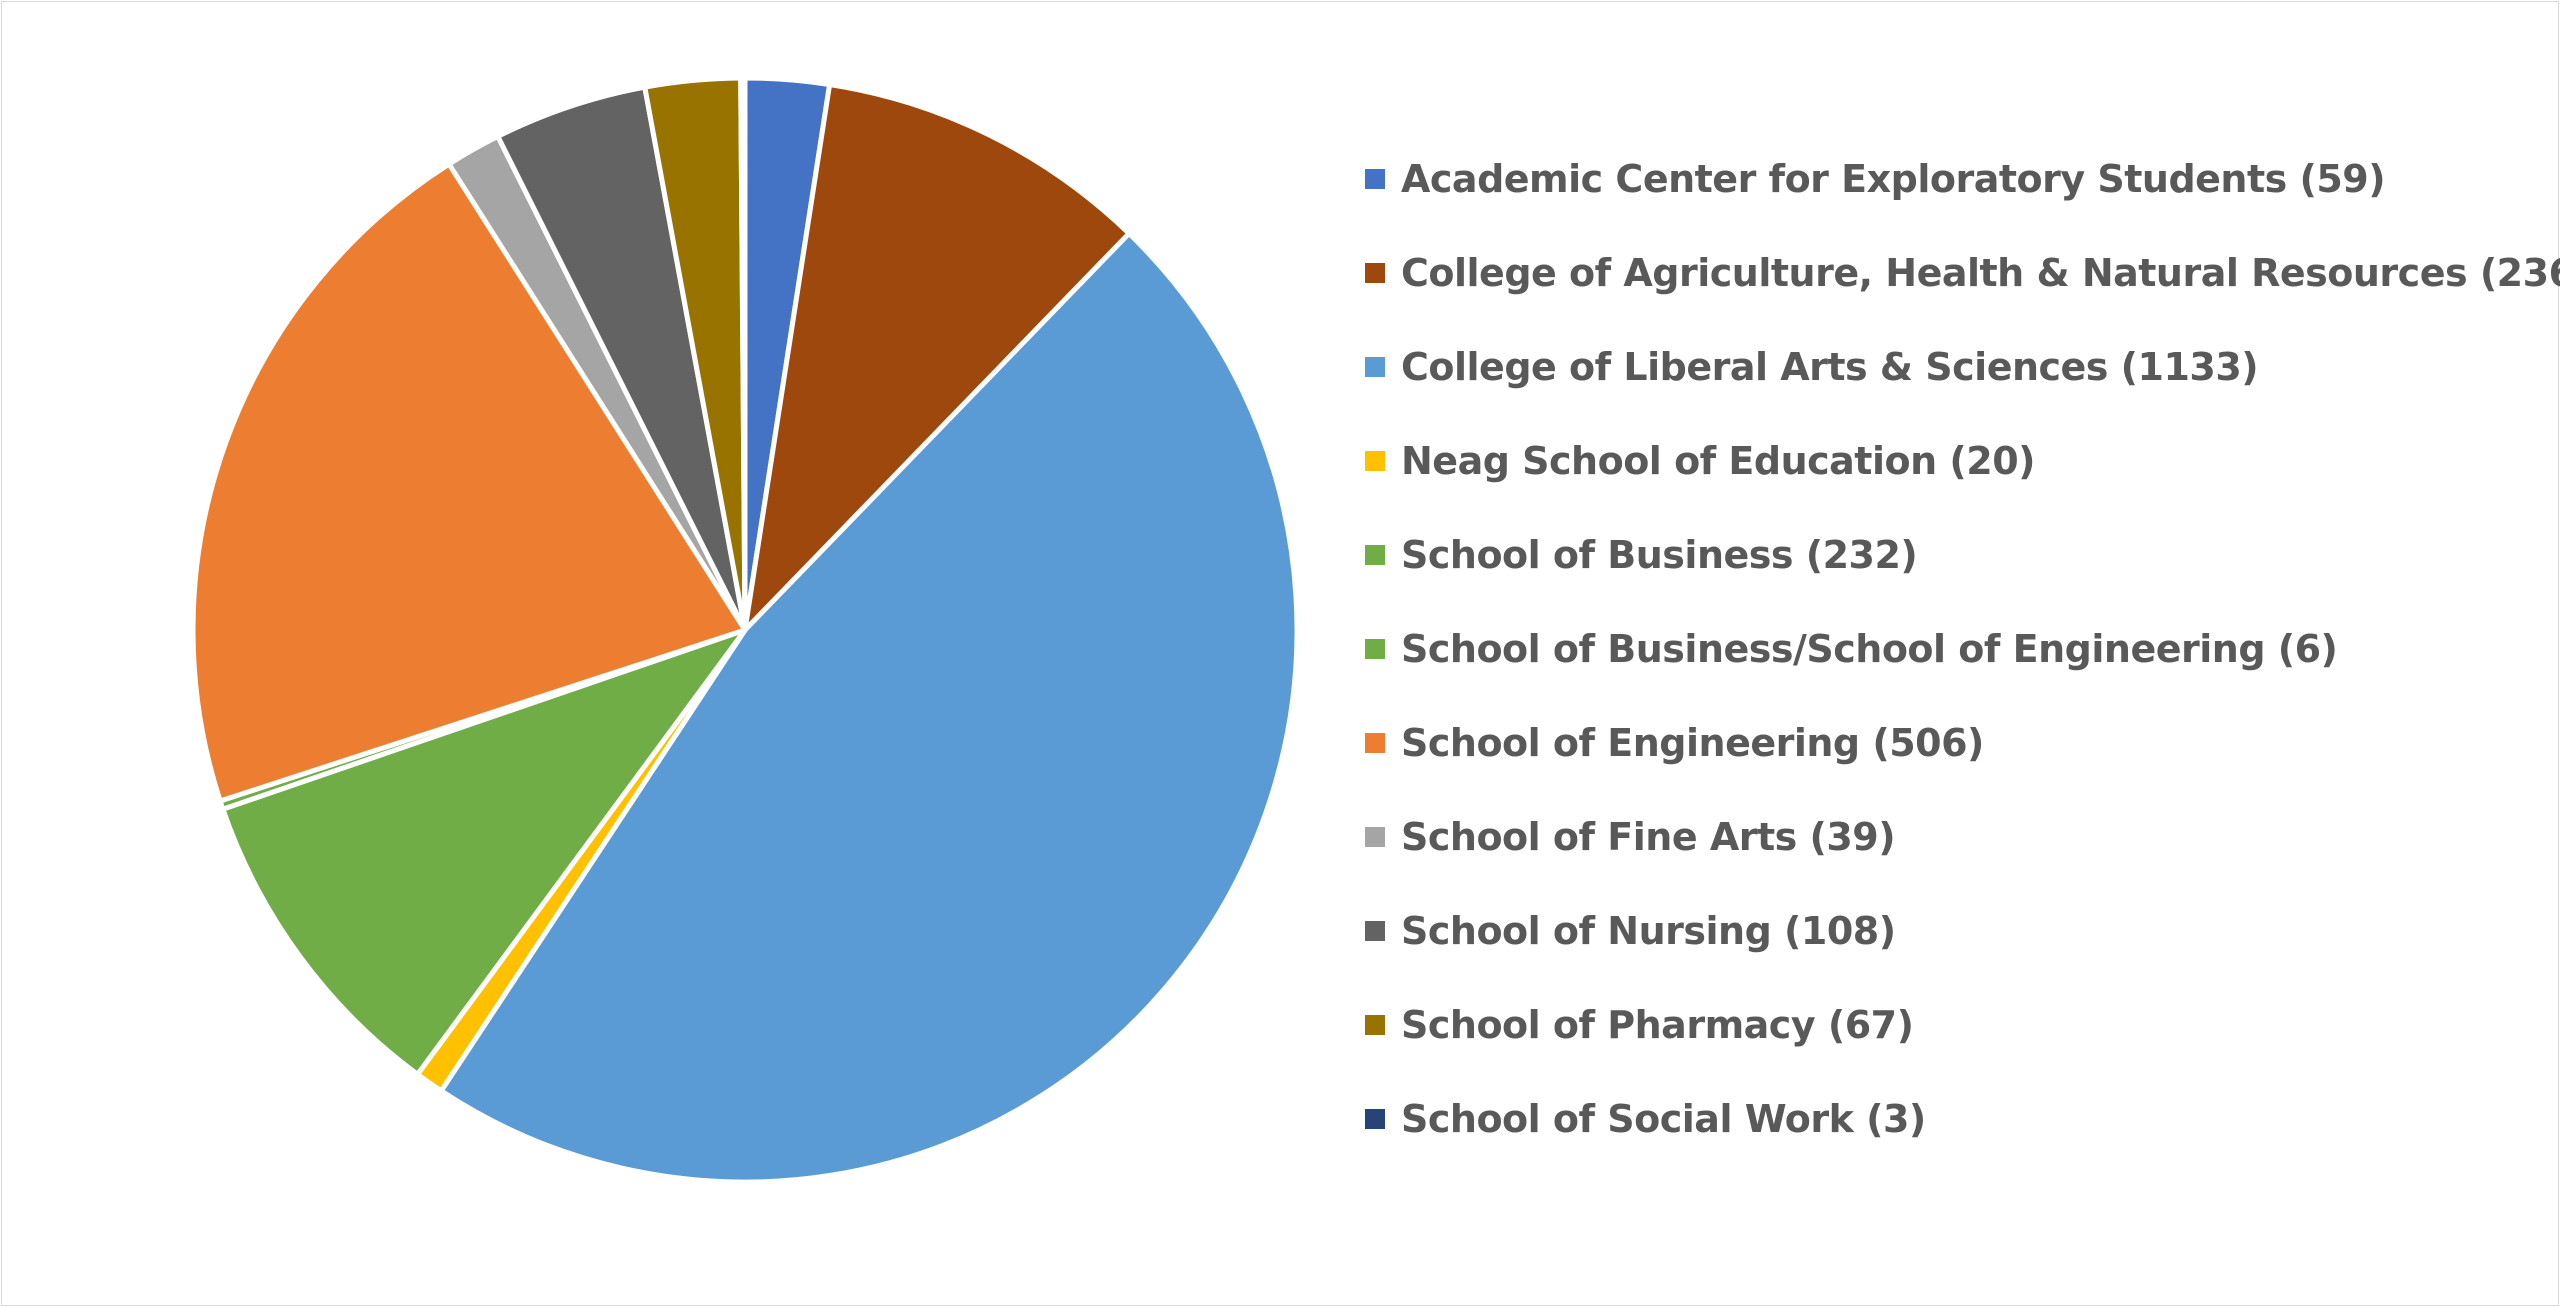 The width and height of the screenshot is (2560, 1307). I want to click on legend-label: Neag School of Education (20), so click(1718, 461).